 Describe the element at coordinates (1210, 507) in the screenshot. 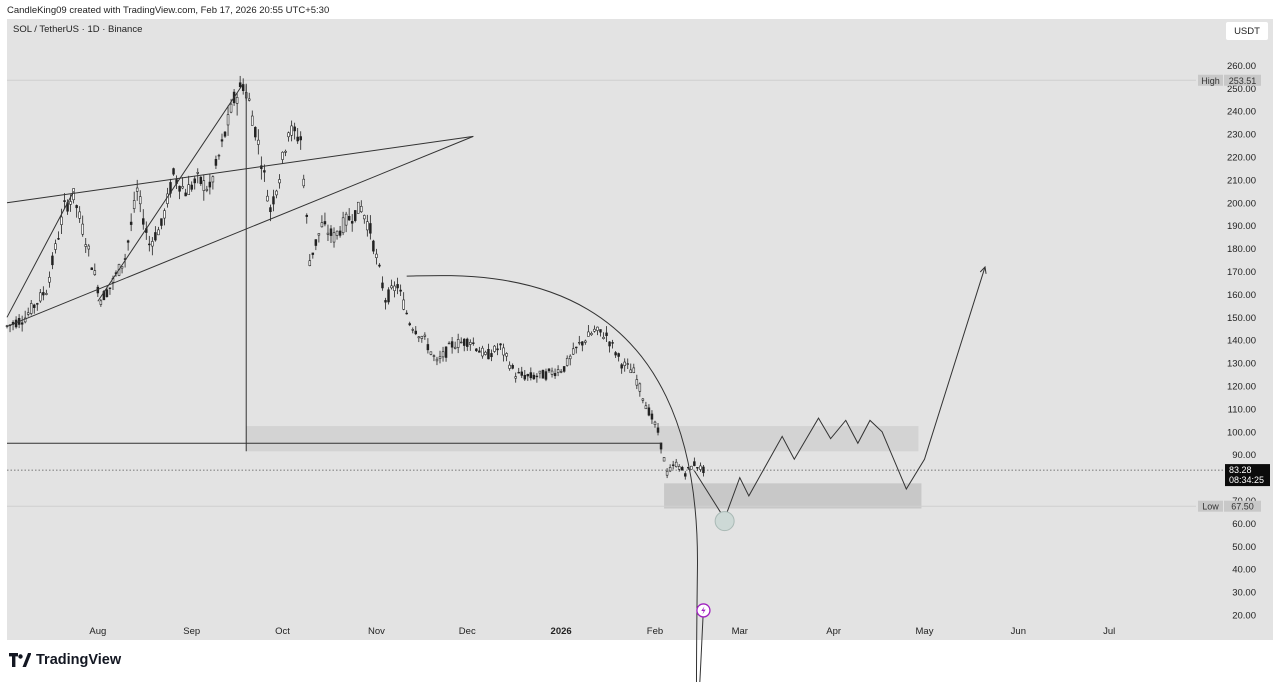

I see `low-label: Low` at that location.